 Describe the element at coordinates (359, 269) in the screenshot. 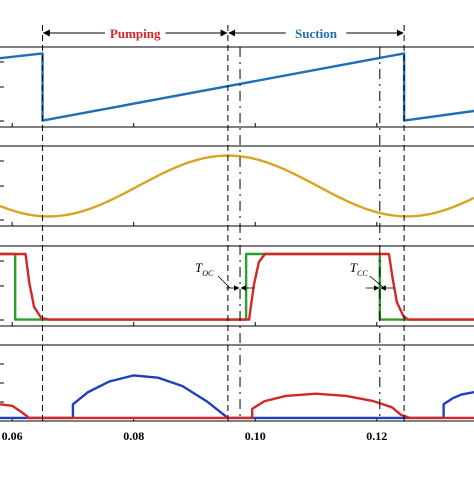

I see `annotation-label-cc: TCC` at that location.